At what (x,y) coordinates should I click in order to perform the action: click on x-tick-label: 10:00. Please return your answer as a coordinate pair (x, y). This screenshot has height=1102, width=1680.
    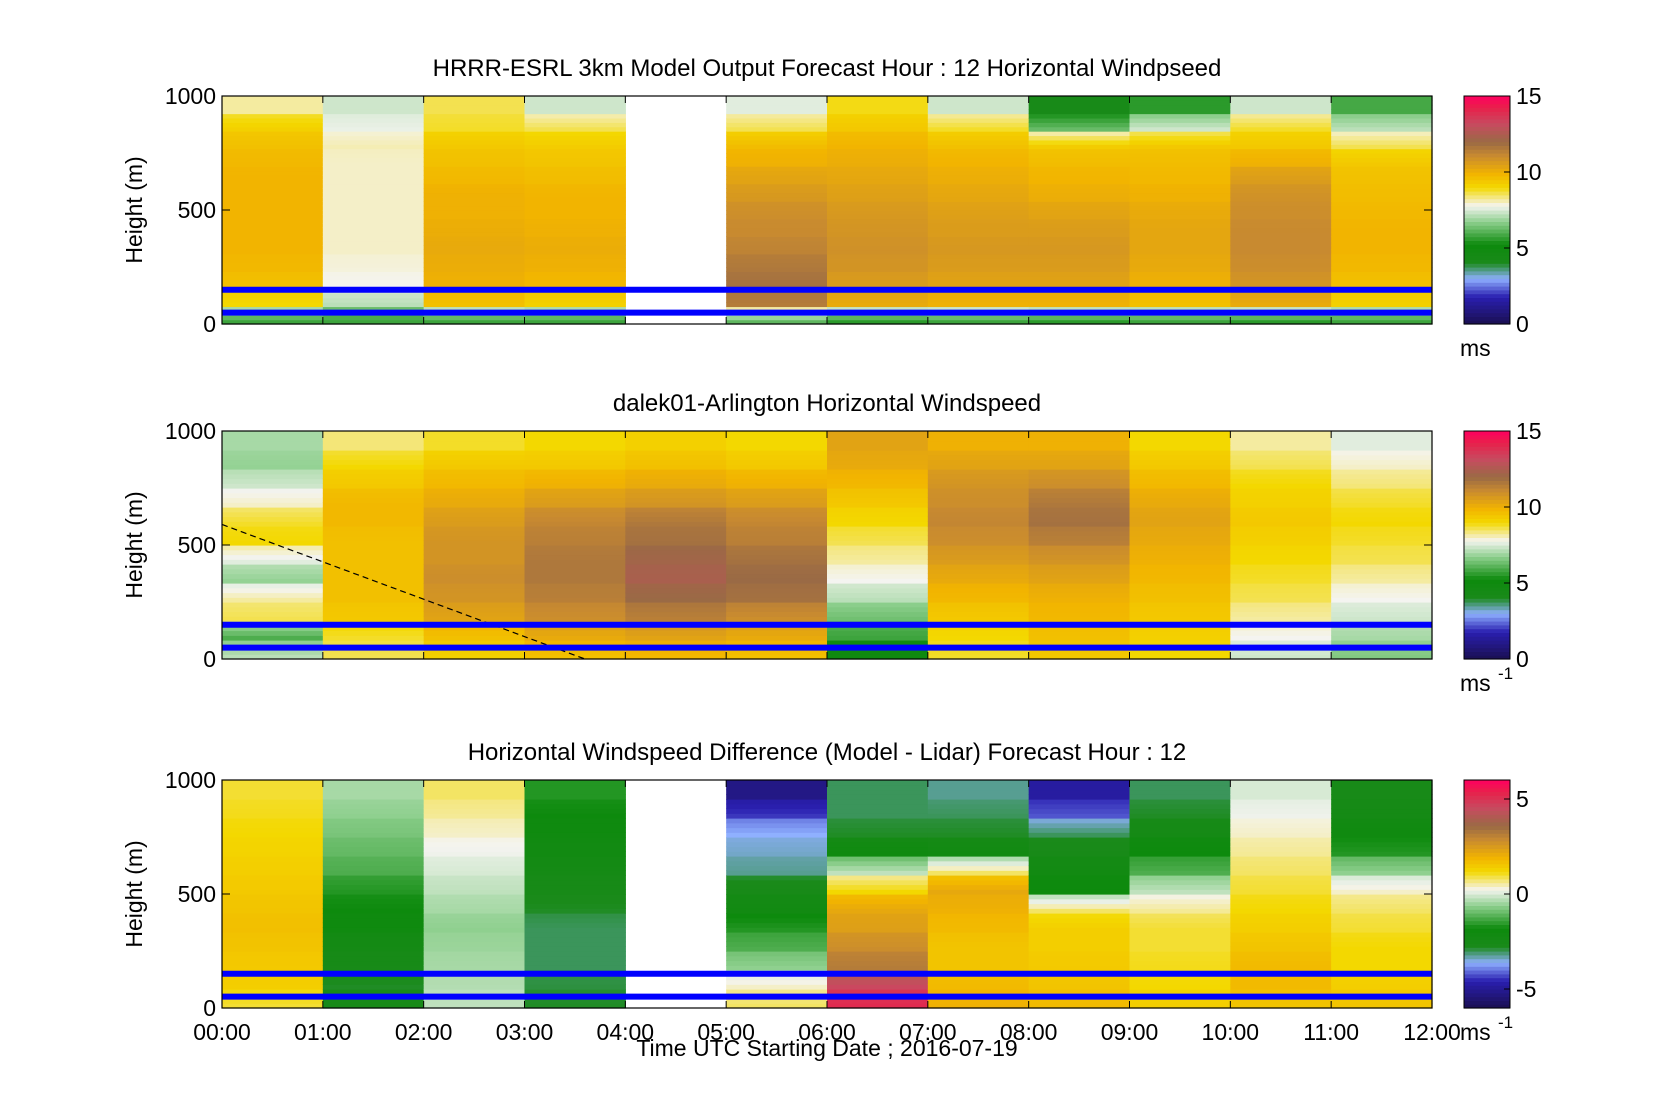
    Looking at the image, I should click on (1231, 1032).